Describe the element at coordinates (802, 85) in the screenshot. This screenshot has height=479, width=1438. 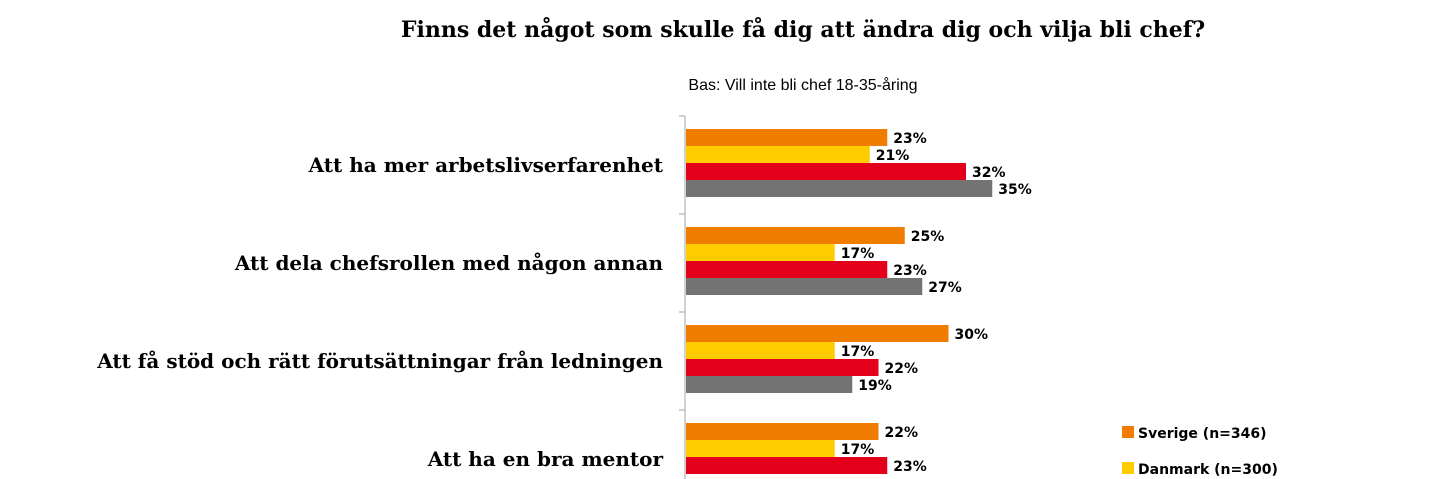
I see `chart-subtitle: Bas: Vill inte bli chef 18-35-åring` at that location.